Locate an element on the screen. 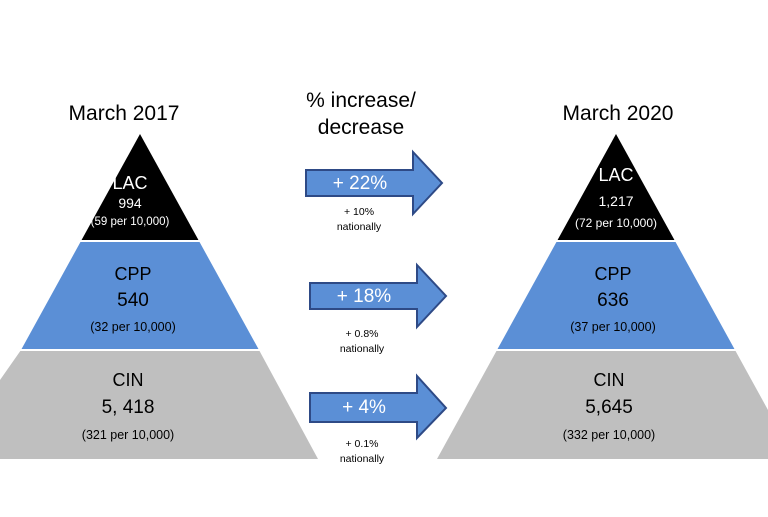 This screenshot has height=517, width=768. left-cpp-tier is located at coordinates (140, 295).